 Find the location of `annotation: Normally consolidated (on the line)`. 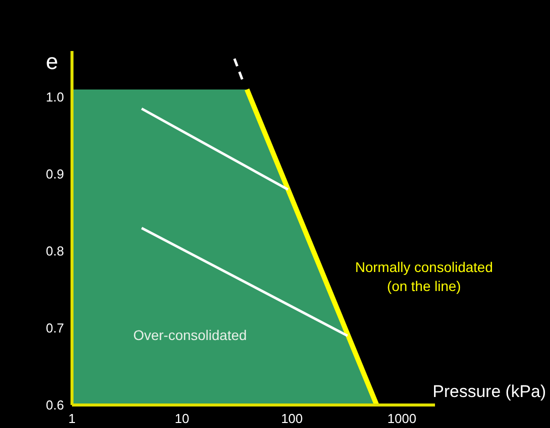

annotation: Normally consolidated (on the line) is located at coordinates (424, 276).